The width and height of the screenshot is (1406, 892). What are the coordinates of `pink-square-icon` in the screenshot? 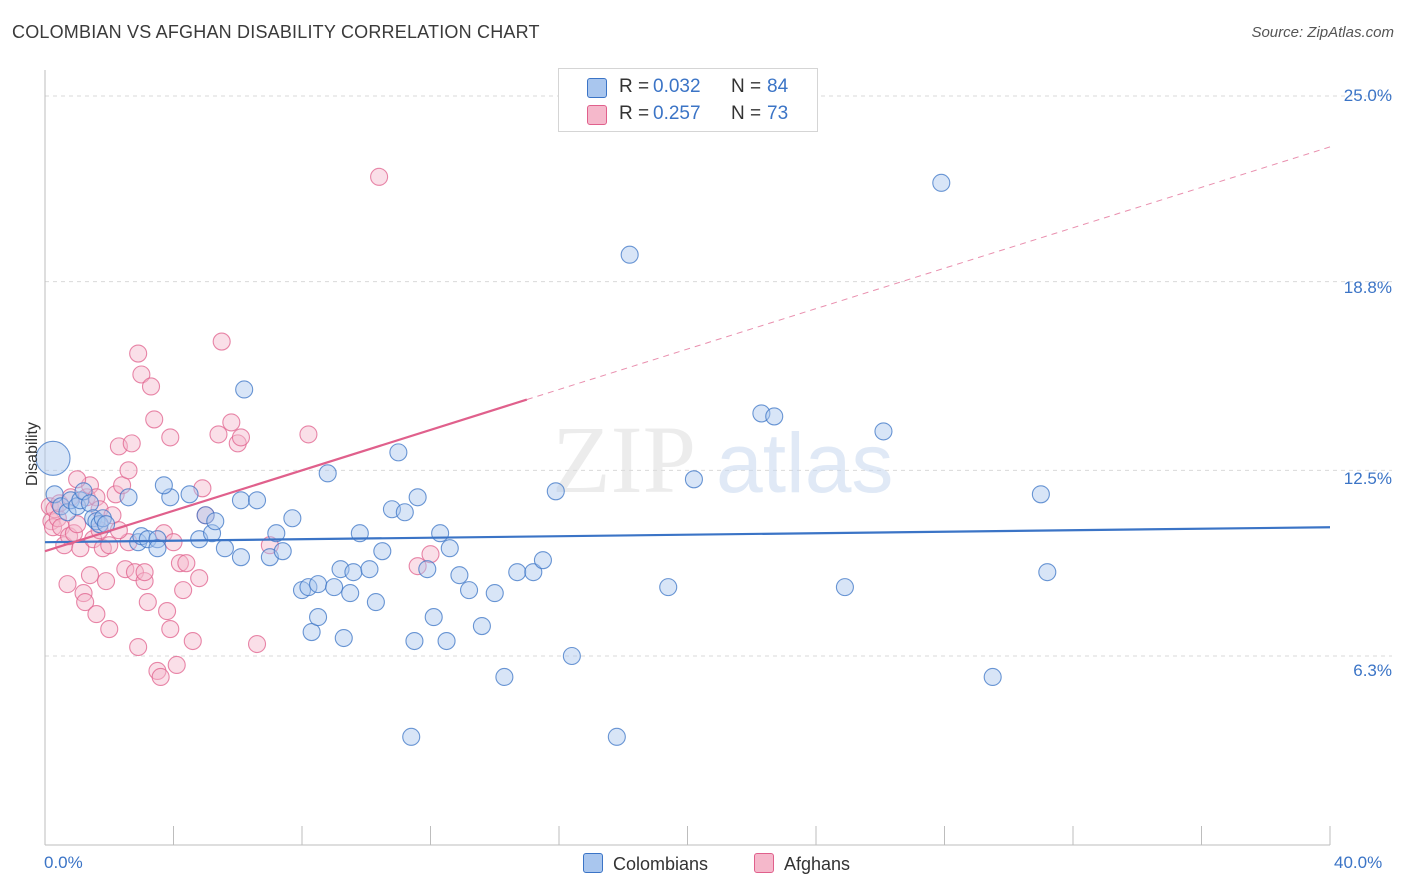 It's located at (764, 863).